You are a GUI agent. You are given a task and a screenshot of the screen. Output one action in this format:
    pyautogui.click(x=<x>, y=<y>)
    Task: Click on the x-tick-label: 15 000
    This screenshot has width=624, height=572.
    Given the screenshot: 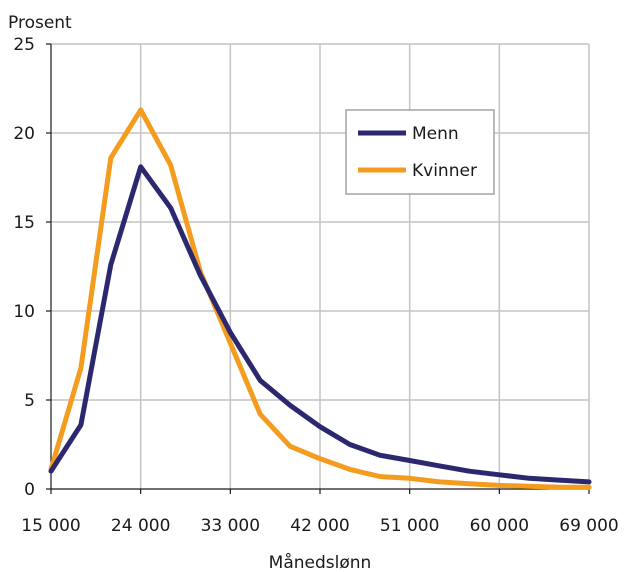 What is the action you would take?
    pyautogui.click(x=50, y=526)
    